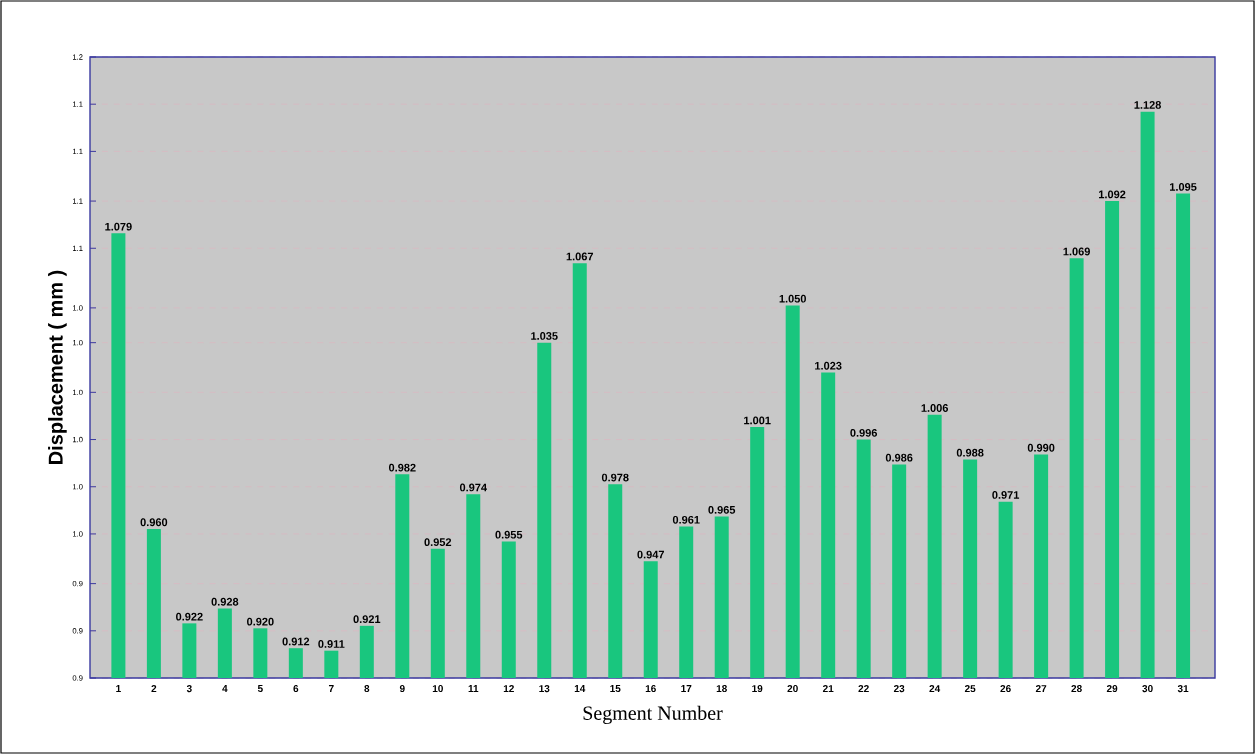 This screenshot has height=754, width=1255. I want to click on data-label: 1.128, so click(1147, 105).